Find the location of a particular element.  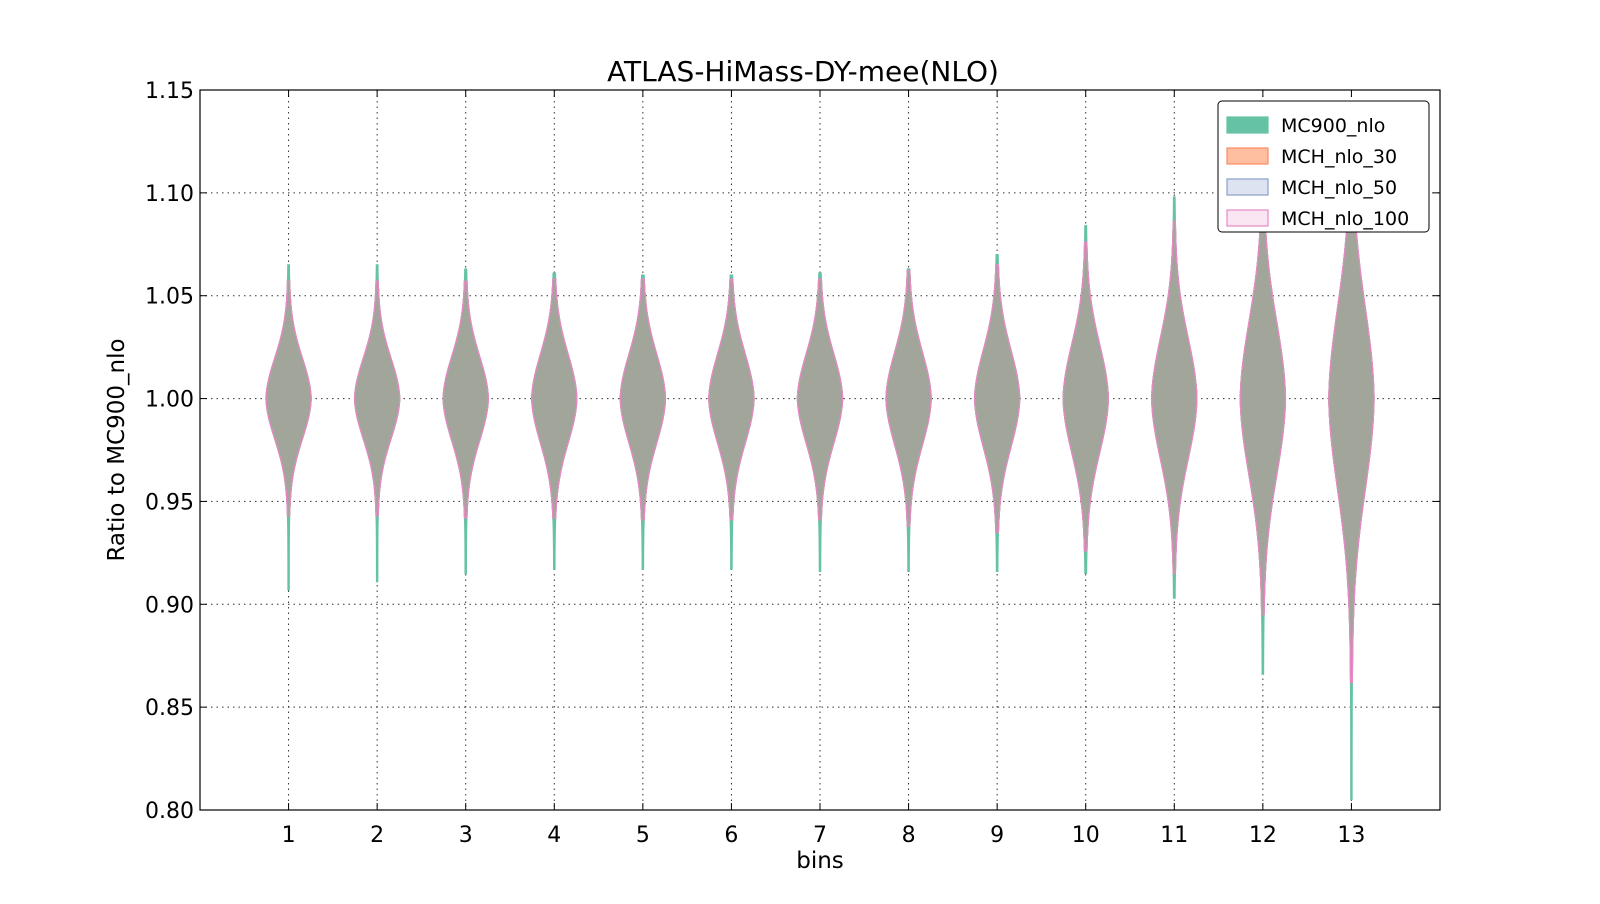

y-tick-label: 1.05 is located at coordinates (169, 297).